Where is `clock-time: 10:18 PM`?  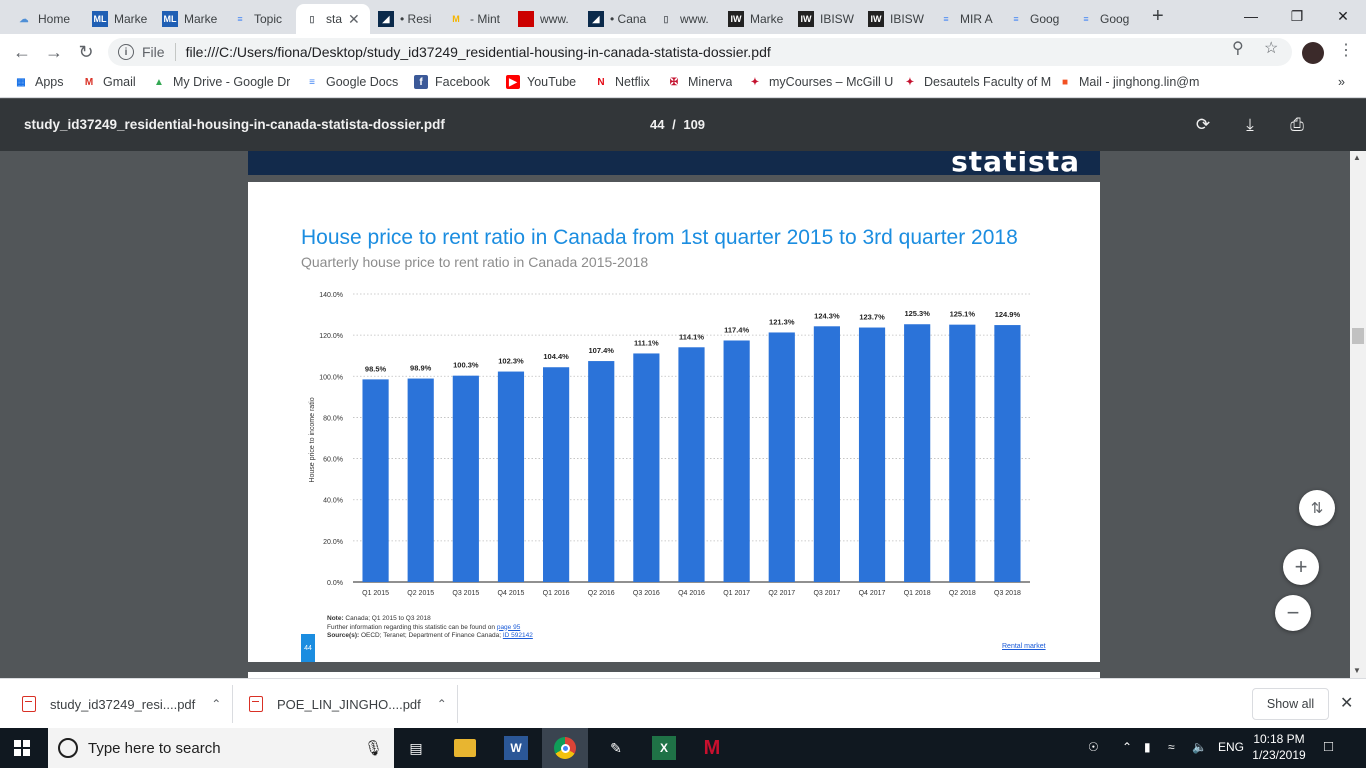
clock-time: 10:18 PM is located at coordinates (1279, 739).